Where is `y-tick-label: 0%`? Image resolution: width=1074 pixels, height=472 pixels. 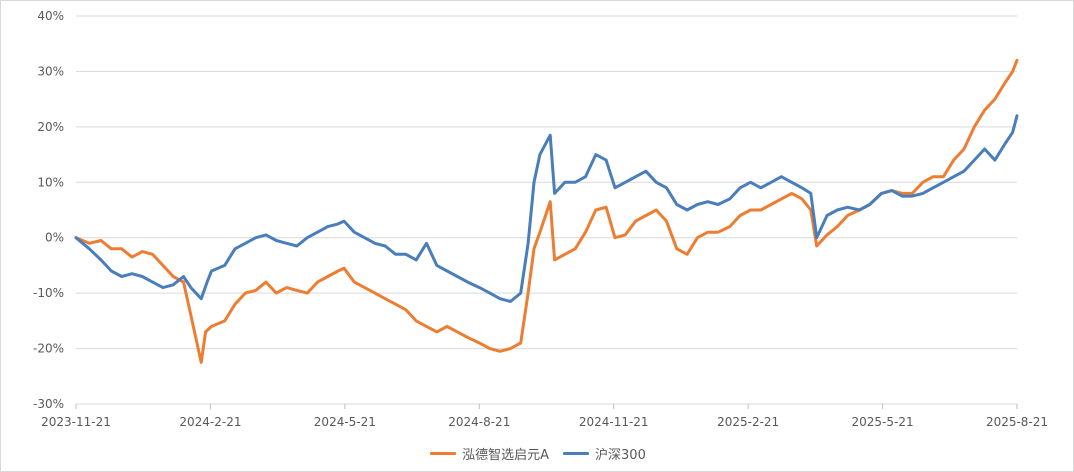 y-tick-label: 0% is located at coordinates (54, 238).